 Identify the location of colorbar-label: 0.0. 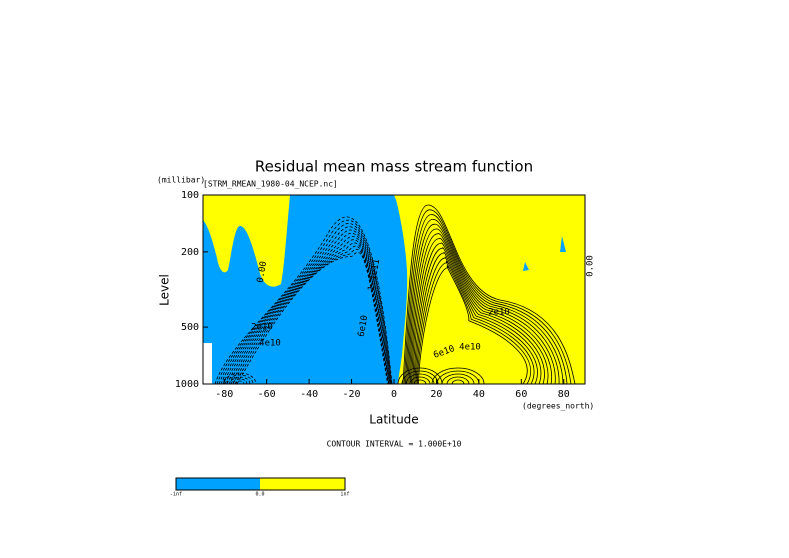
(259, 495).